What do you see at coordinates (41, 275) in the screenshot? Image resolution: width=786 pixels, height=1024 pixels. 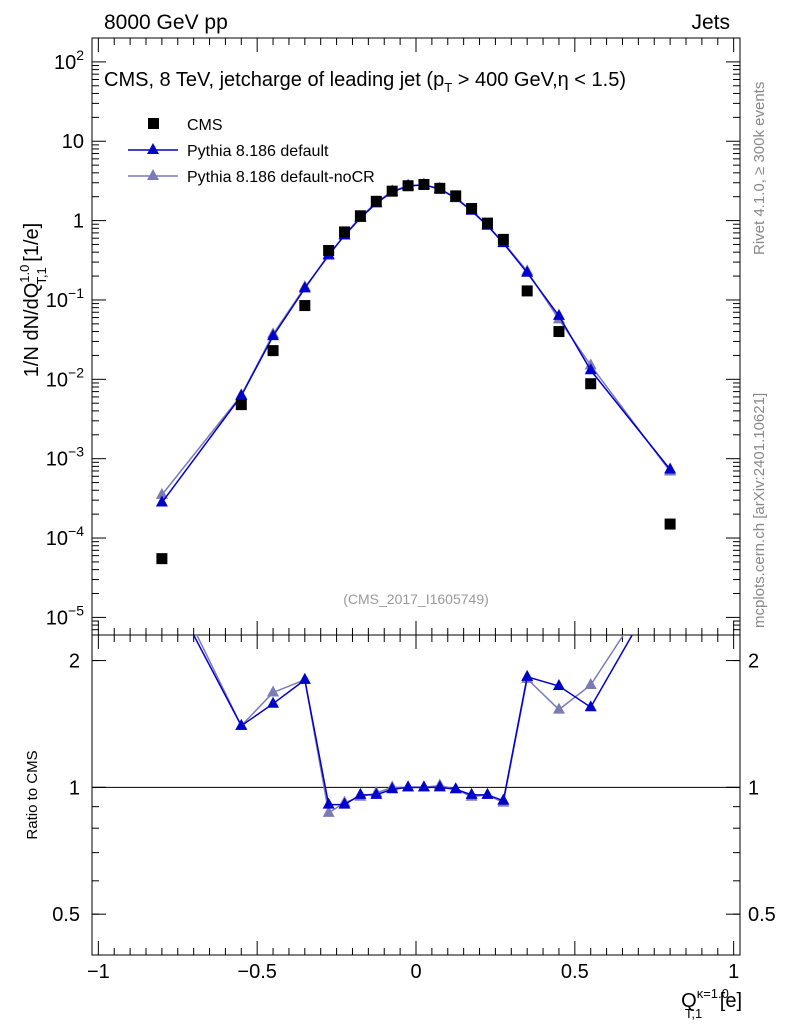 I see `y-axis-label-sub: T,1` at bounding box center [41, 275].